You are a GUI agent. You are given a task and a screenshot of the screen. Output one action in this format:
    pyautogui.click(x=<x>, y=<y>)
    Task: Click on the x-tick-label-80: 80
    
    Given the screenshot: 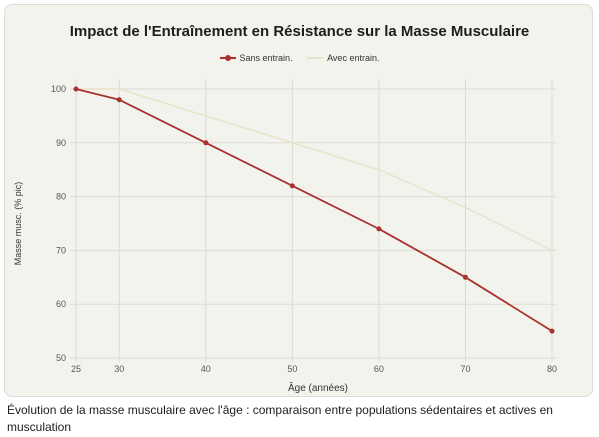 What is the action you would take?
    pyautogui.click(x=552, y=369)
    